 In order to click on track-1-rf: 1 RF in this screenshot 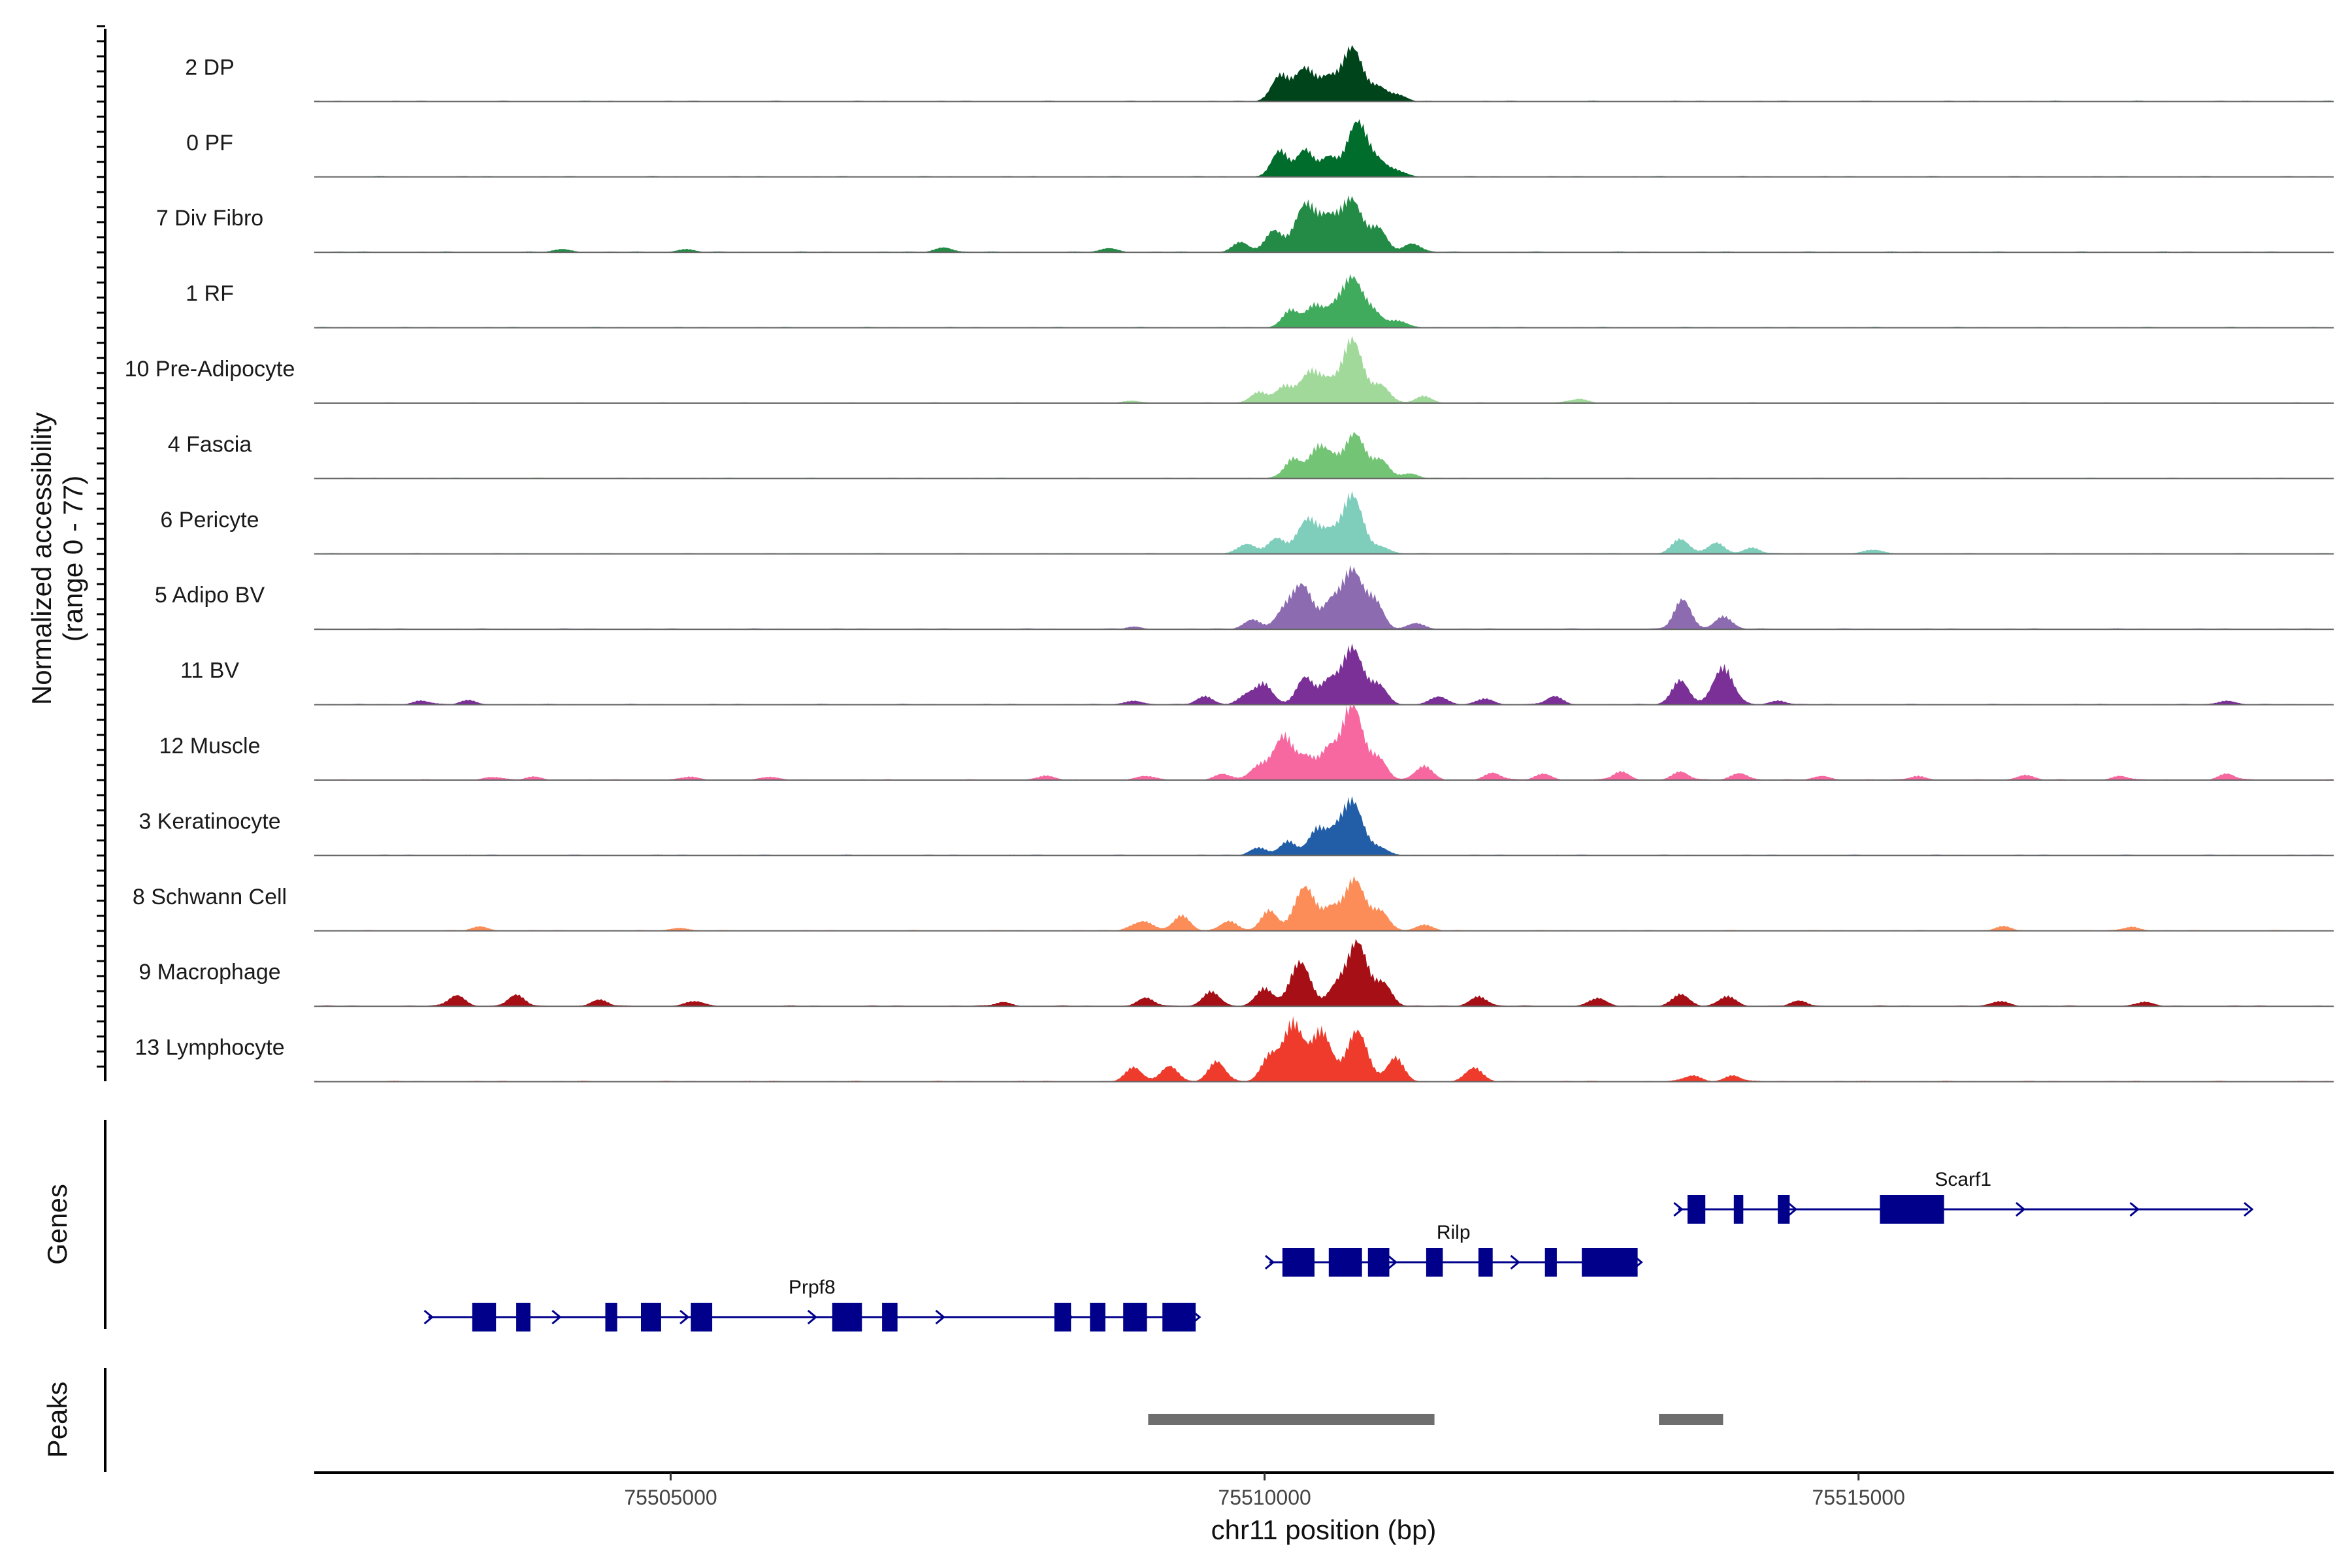, I will do `click(1260, 301)`.